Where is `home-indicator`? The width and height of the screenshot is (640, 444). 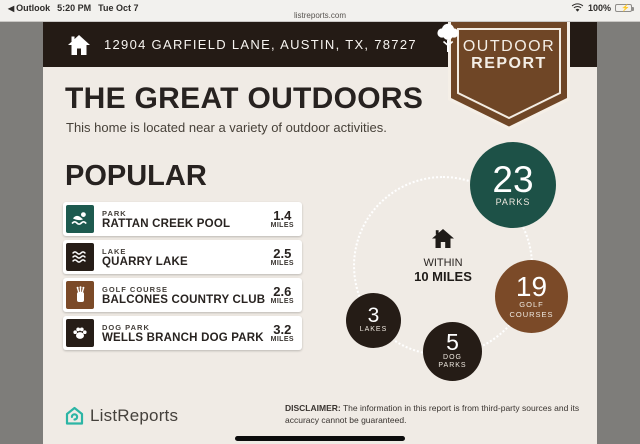
home-indicator is located at coordinates (320, 438).